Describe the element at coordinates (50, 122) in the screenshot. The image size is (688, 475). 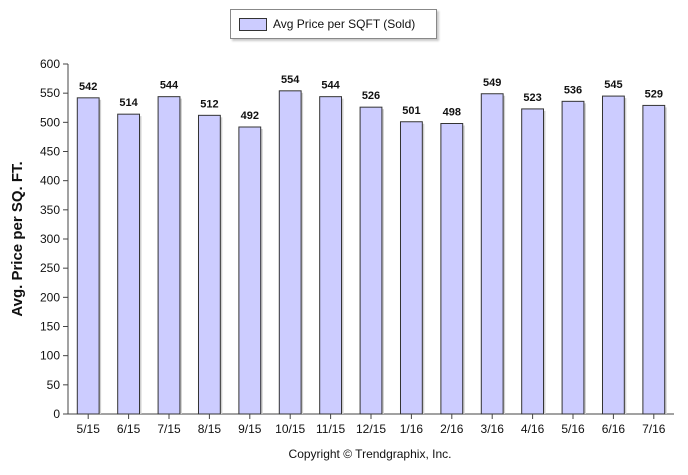
I see `y-tick-label: 500` at that location.